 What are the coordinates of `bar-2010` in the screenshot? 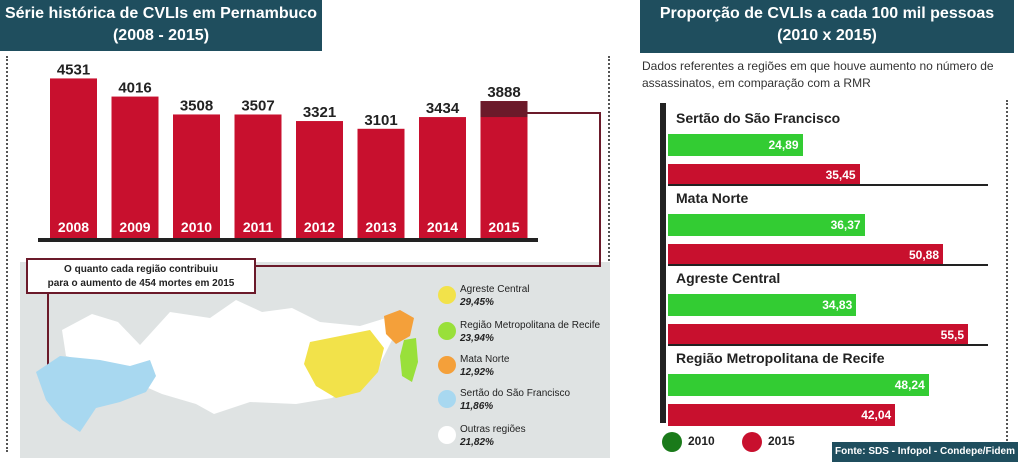 It's located at (196, 176).